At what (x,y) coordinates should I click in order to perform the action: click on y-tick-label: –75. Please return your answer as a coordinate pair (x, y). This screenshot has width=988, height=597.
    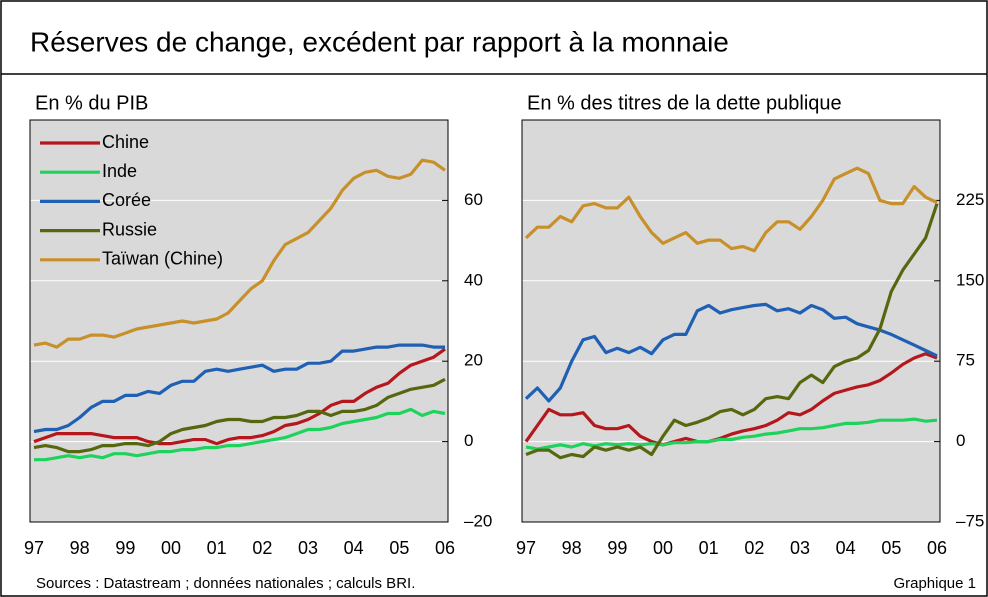
    Looking at the image, I should click on (970, 520).